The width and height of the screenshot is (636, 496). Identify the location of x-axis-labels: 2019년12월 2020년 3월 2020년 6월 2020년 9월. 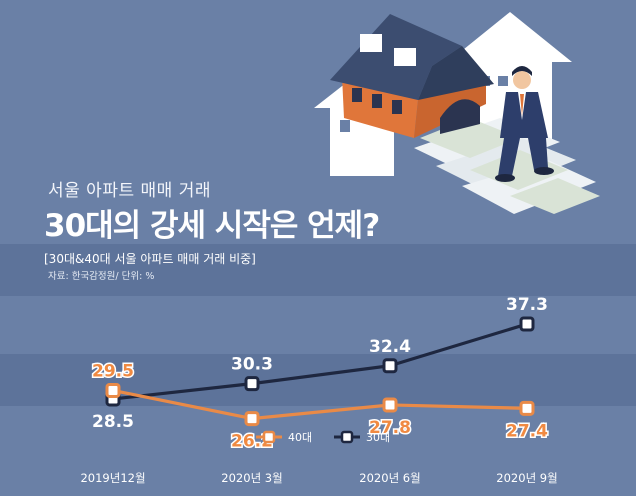
(318, 478).